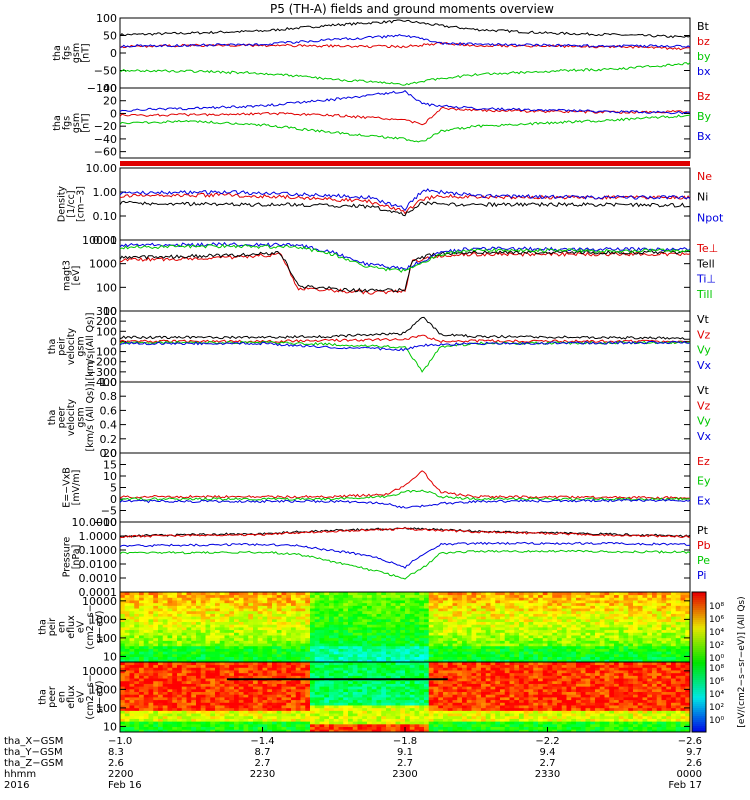 The height and width of the screenshot is (800, 750). Describe the element at coordinates (106, 311) in the screenshot. I see `y-tick-label: 300` at that location.